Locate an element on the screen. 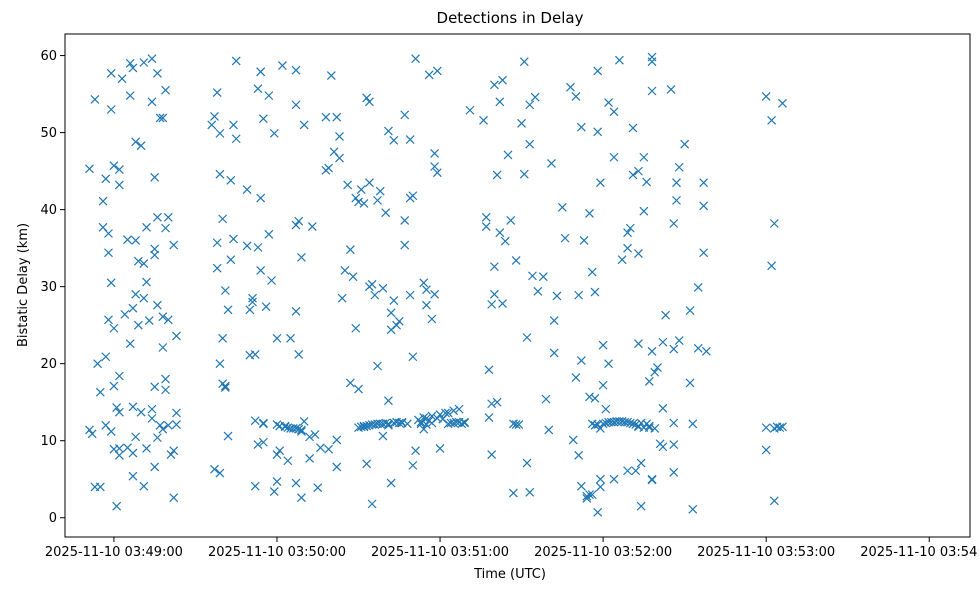 This screenshot has height=594, width=979. y-axis: 0 10 20 30 40 50 60 is located at coordinates (52, 287).